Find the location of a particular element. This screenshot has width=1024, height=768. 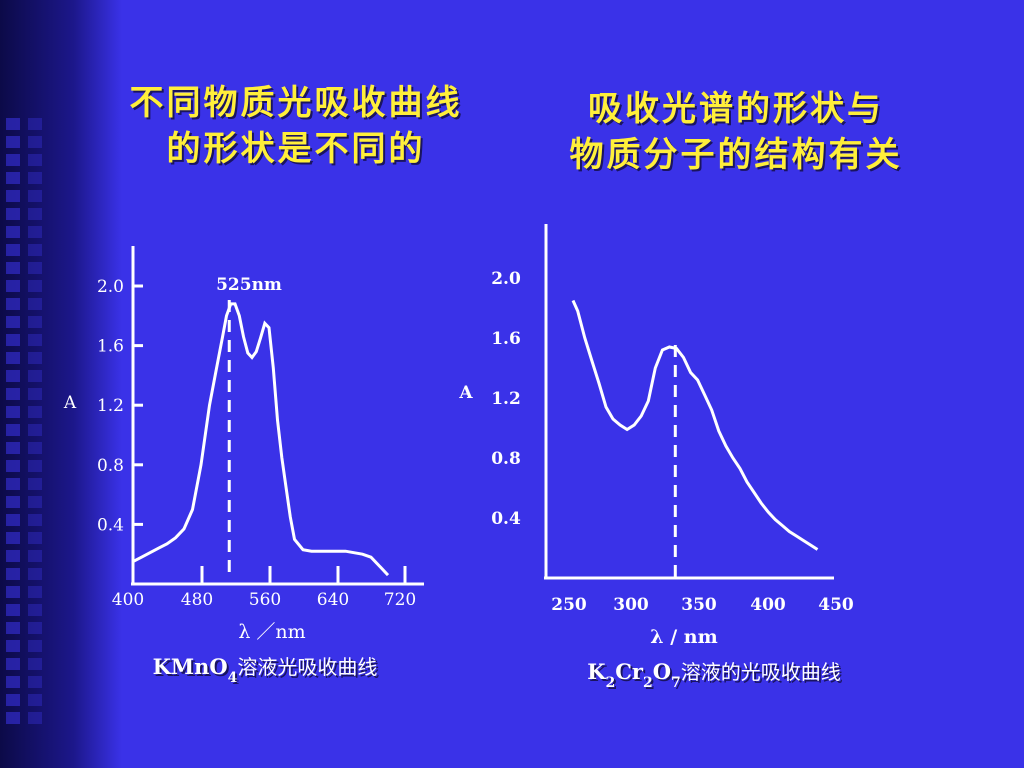

y-tick-label: 1.2 is located at coordinates (506, 399).